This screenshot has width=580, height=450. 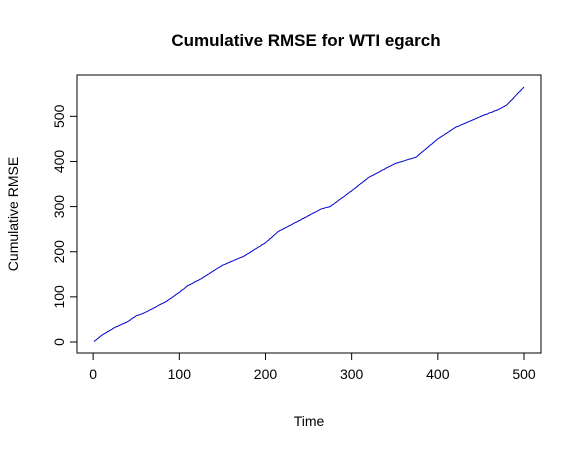 What do you see at coordinates (266, 374) in the screenshot?
I see `x-tick-label: 200` at bounding box center [266, 374].